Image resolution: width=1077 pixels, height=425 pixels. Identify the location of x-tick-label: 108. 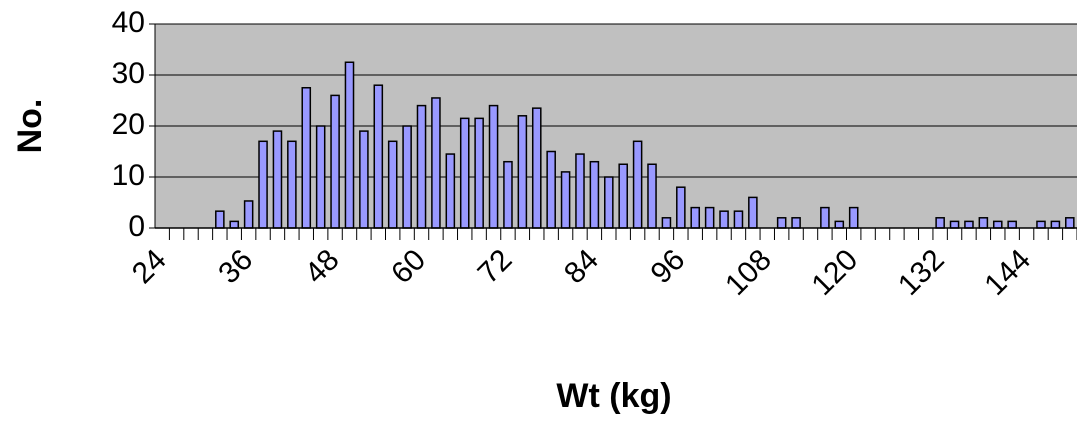
(748, 272).